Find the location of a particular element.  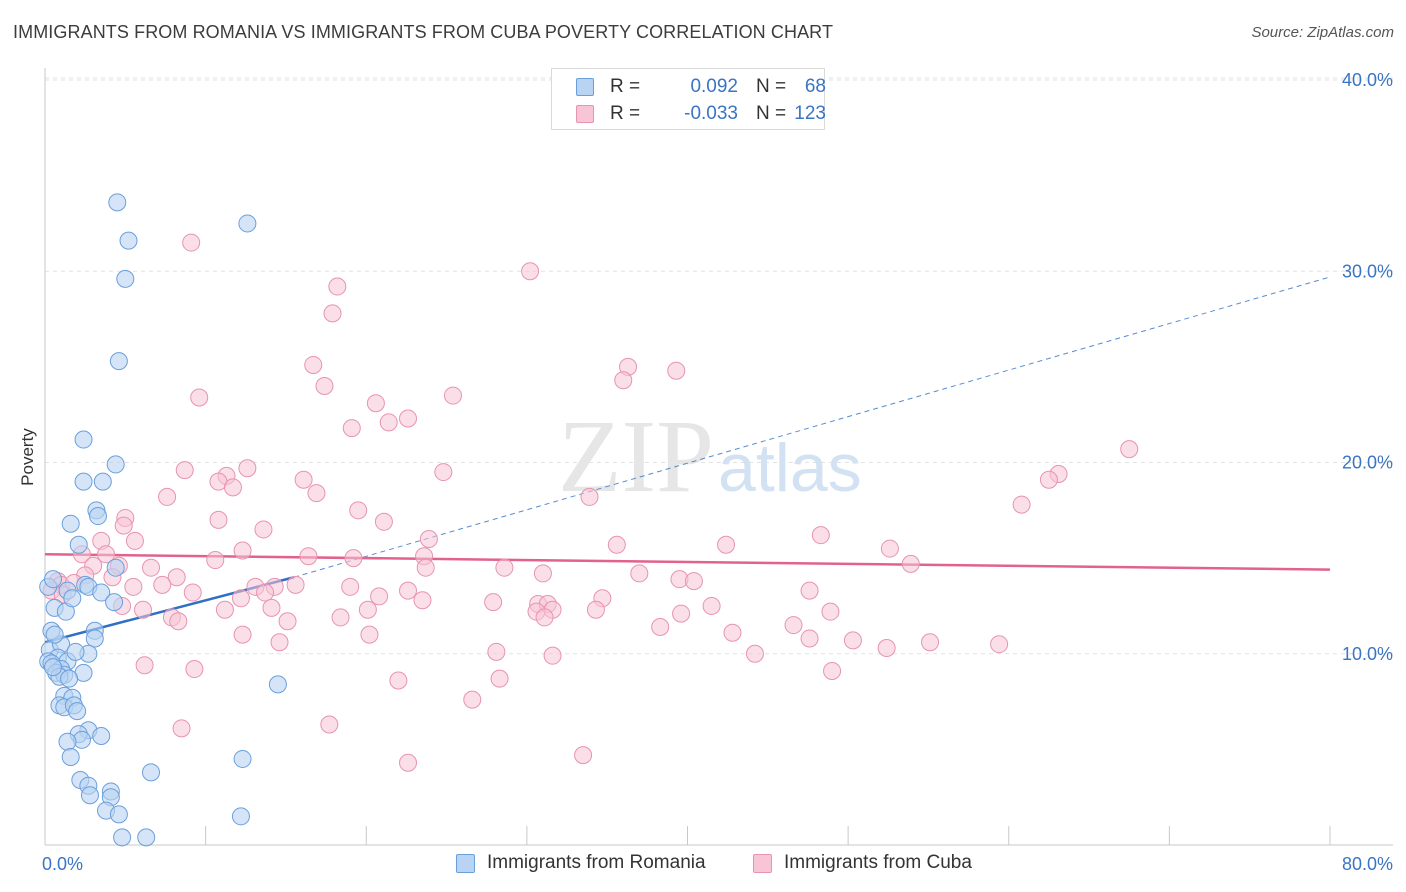

legend-swatch-romania is located at coordinates (585, 87).